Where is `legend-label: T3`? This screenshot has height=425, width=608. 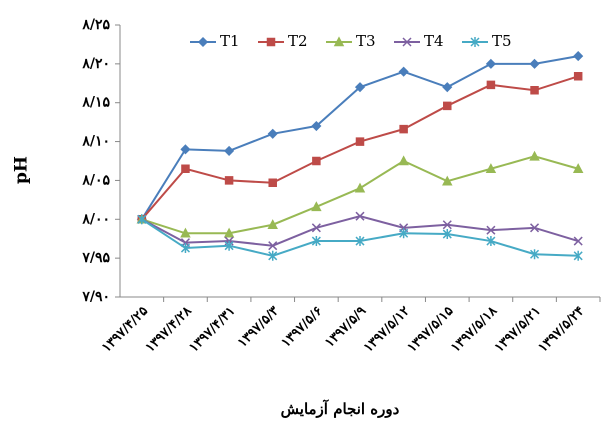
legend-label: T3 is located at coordinates (366, 41).